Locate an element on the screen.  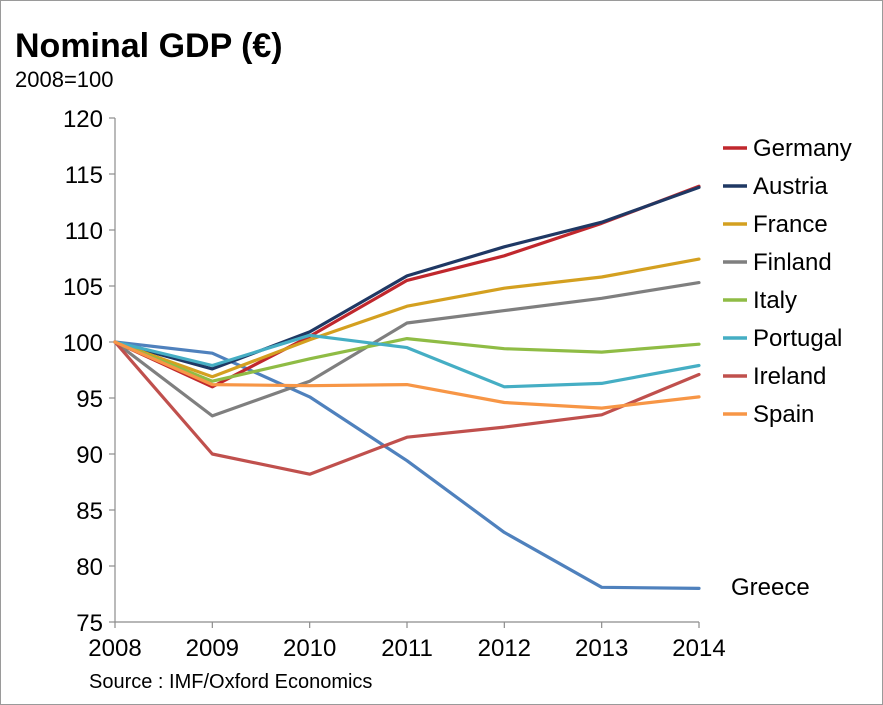
chart-title: Nominal GDP (€) is located at coordinates (149, 46).